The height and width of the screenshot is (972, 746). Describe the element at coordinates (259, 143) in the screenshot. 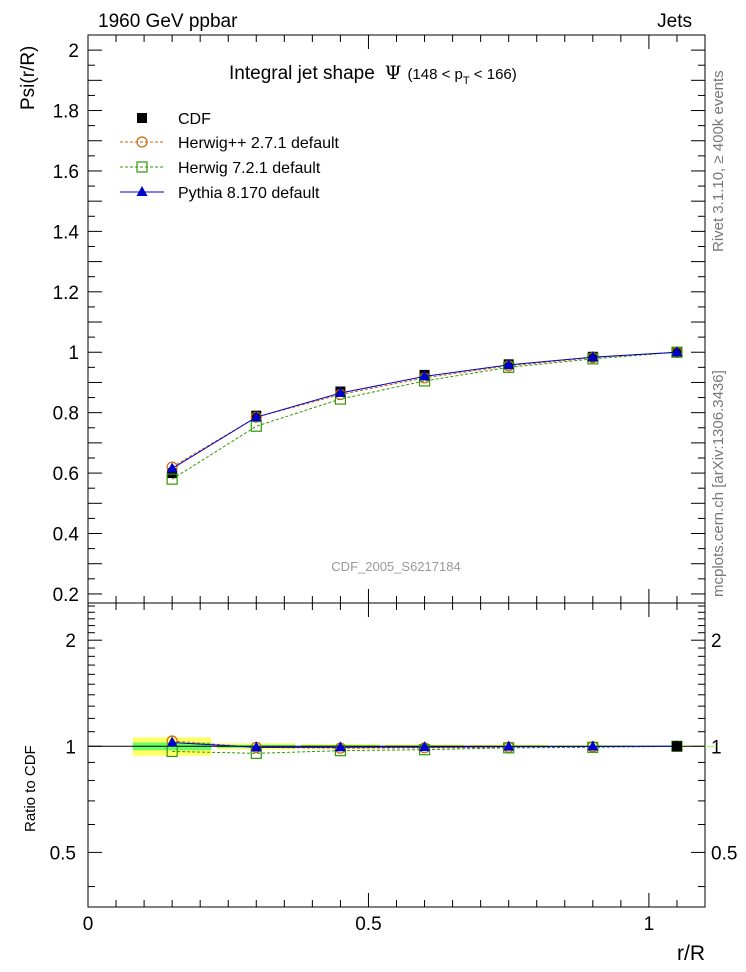

I see `legend-entry: Herwig++ 2.7.1 default` at that location.